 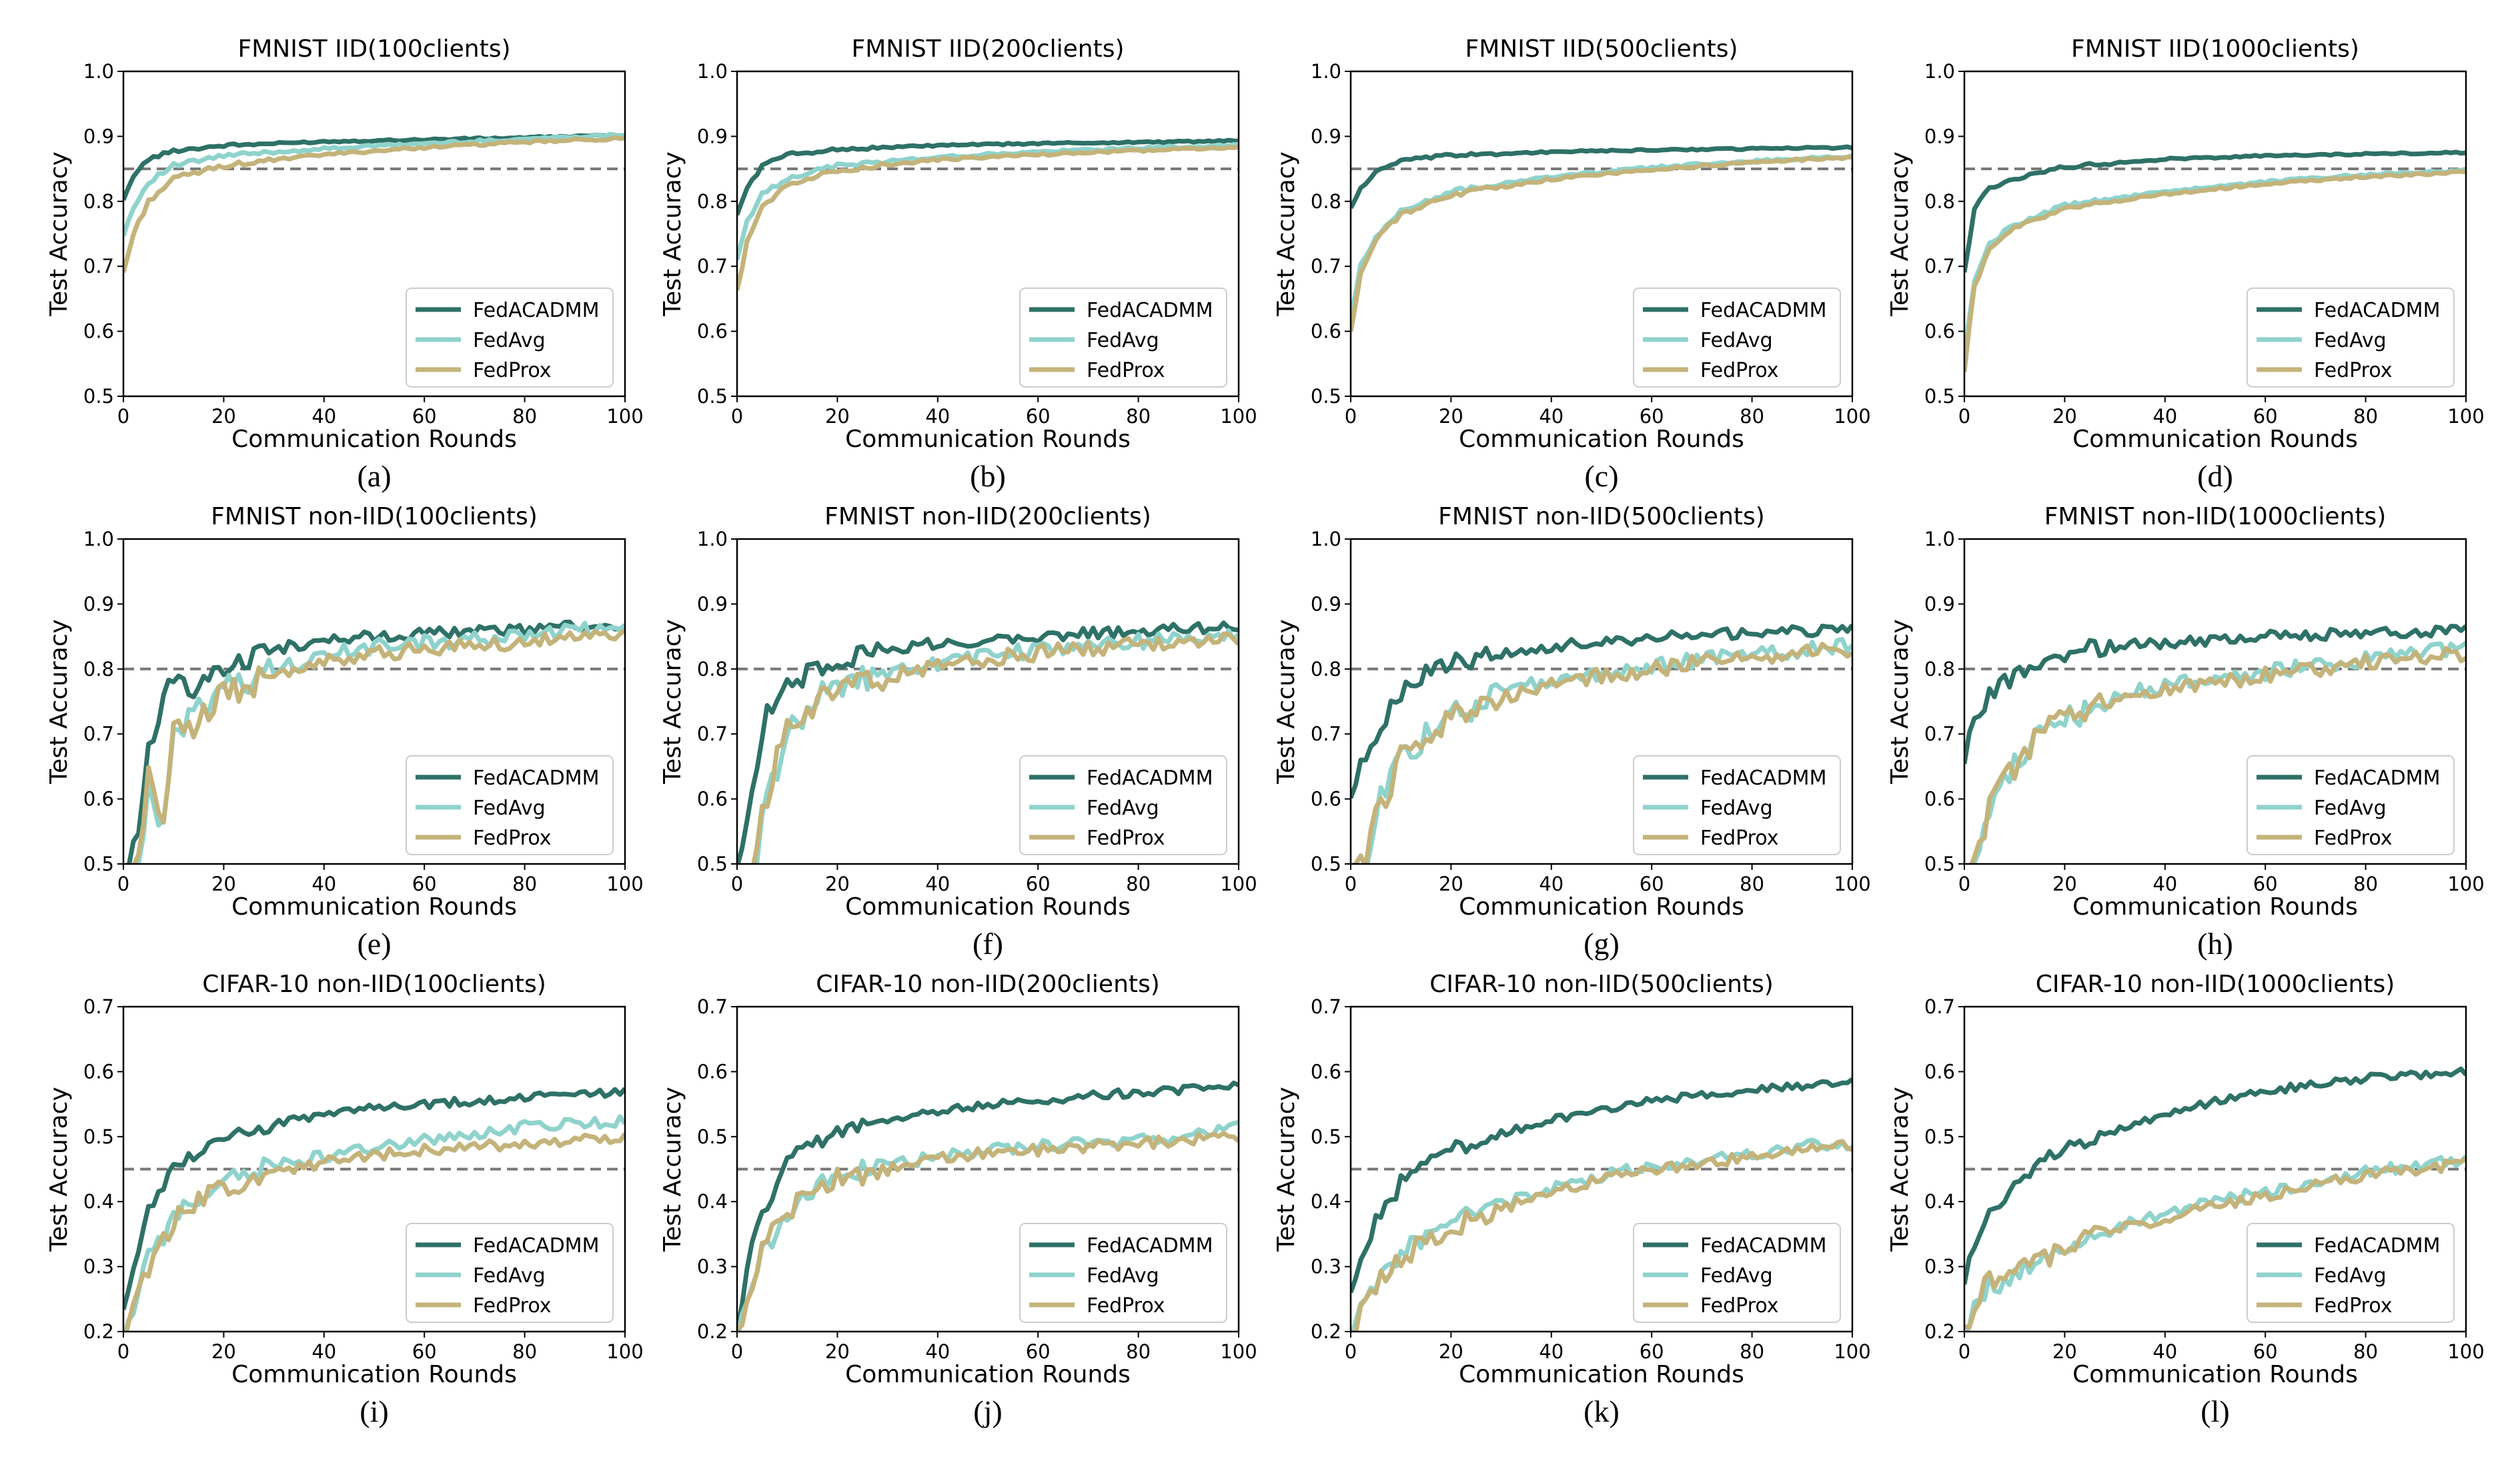 I want to click on panel-caption: (d), so click(x=2215, y=476).